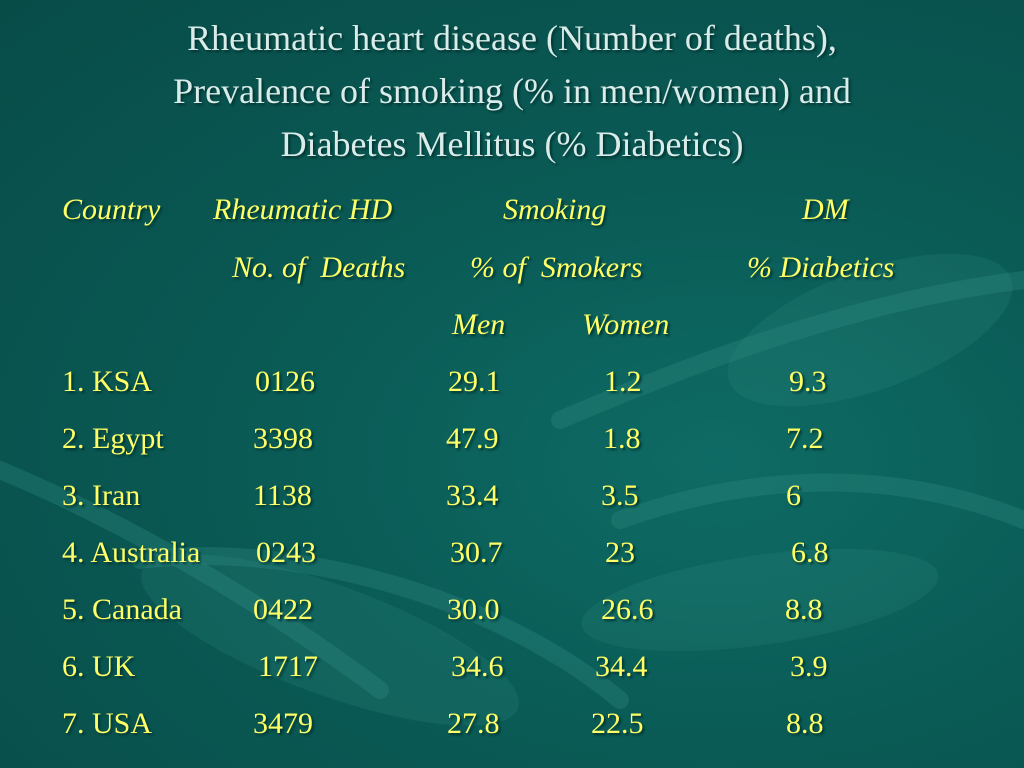 This screenshot has width=1024, height=768. What do you see at coordinates (512, 144) in the screenshot?
I see `title-line-3: Diabetes Mellitus (% Diabetics)` at bounding box center [512, 144].